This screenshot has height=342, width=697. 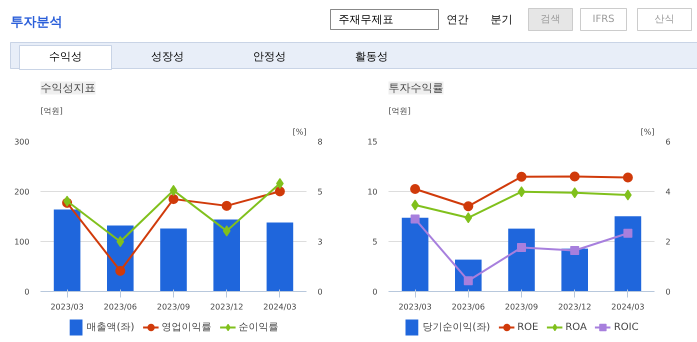 I want to click on text: 주재무제표, so click(x=366, y=19).